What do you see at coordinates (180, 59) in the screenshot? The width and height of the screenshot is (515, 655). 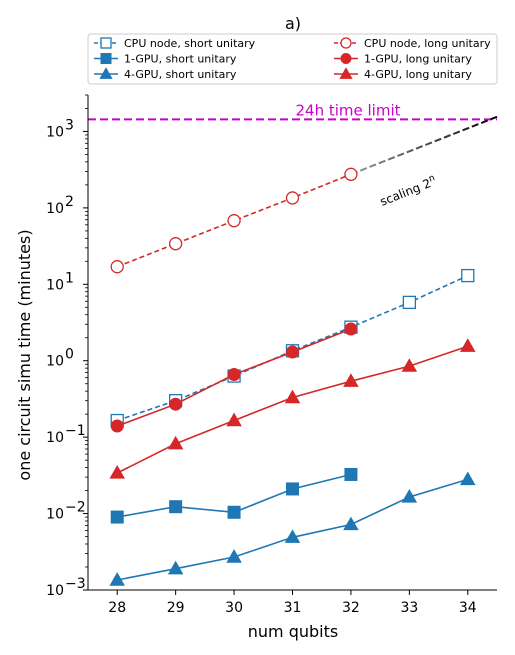 I see `legend-label: 1-GPU, short unitary` at bounding box center [180, 59].